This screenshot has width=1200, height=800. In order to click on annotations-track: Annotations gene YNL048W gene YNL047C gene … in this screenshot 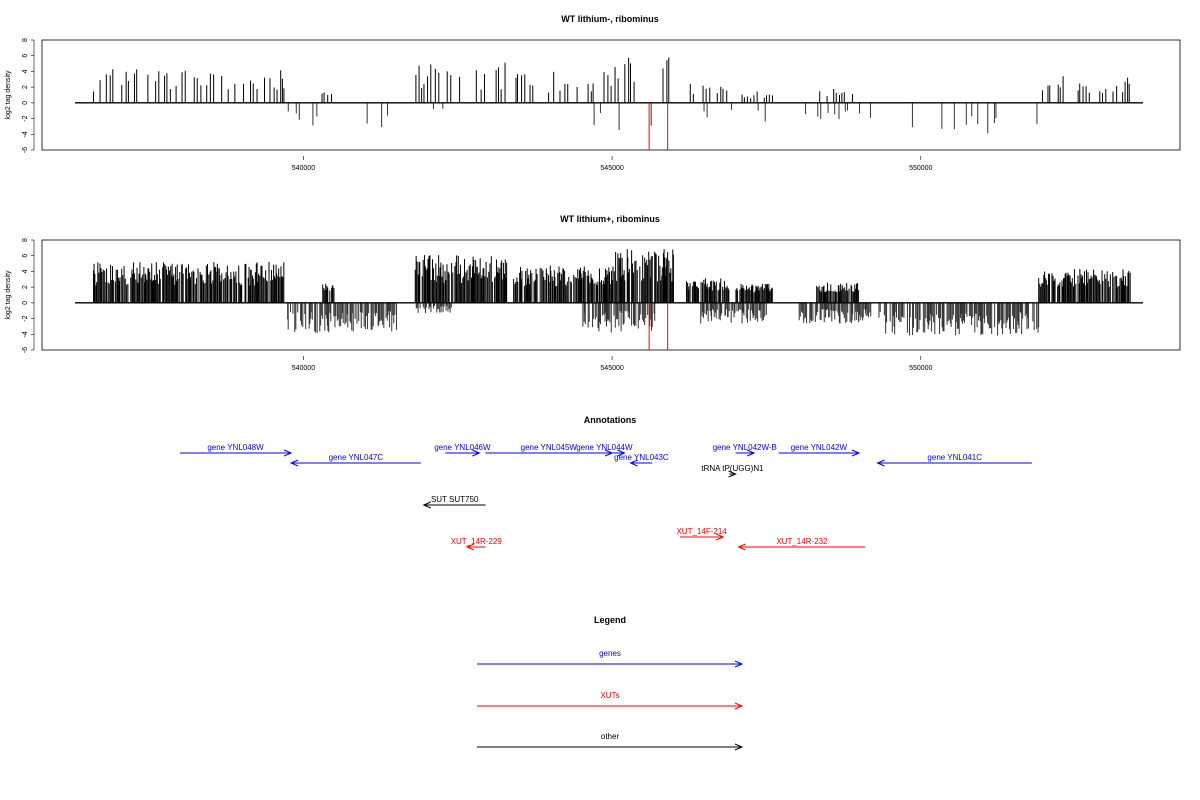, I will do `click(605, 483)`.